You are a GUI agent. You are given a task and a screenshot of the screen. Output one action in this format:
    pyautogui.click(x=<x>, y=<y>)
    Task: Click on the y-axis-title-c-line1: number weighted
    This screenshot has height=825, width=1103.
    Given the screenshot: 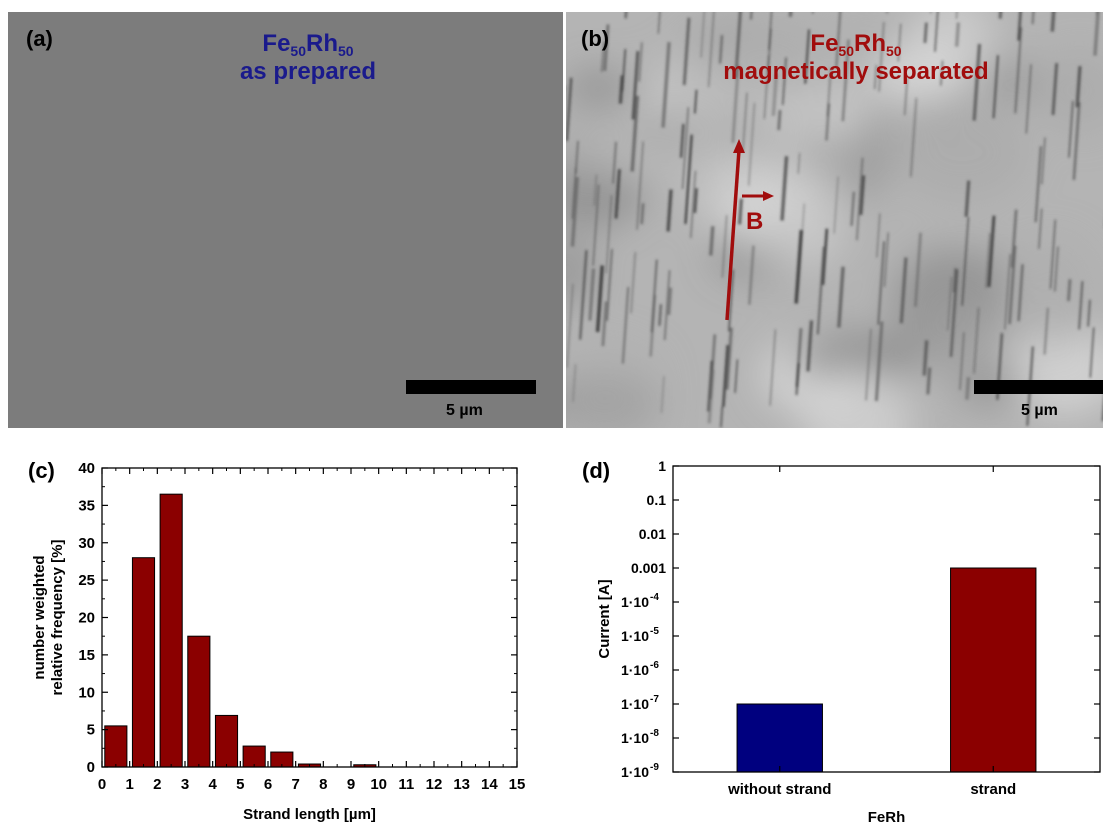 What is the action you would take?
    pyautogui.click(x=39, y=617)
    